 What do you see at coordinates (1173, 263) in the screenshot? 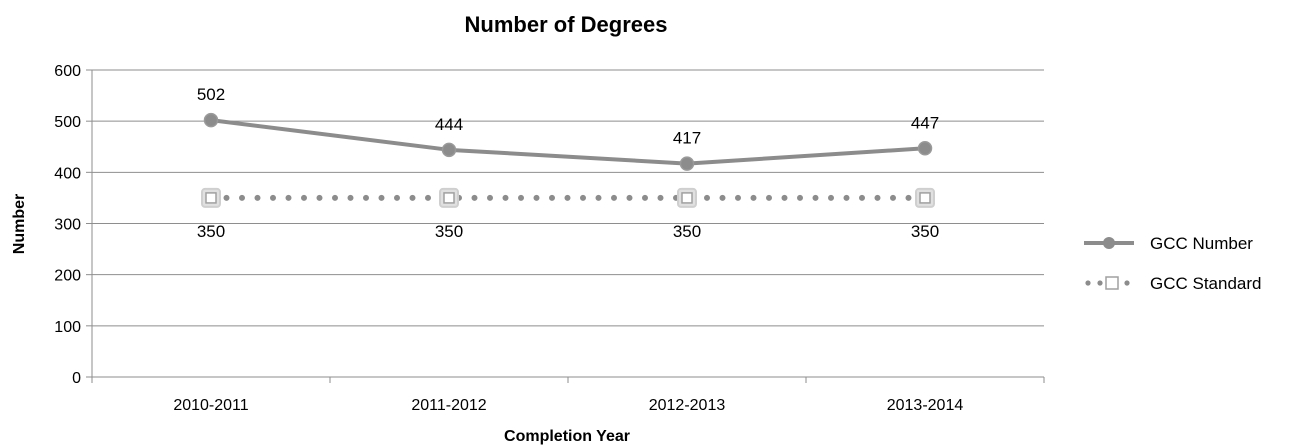
I see `legend: GCC Number GCC Standard` at bounding box center [1173, 263].